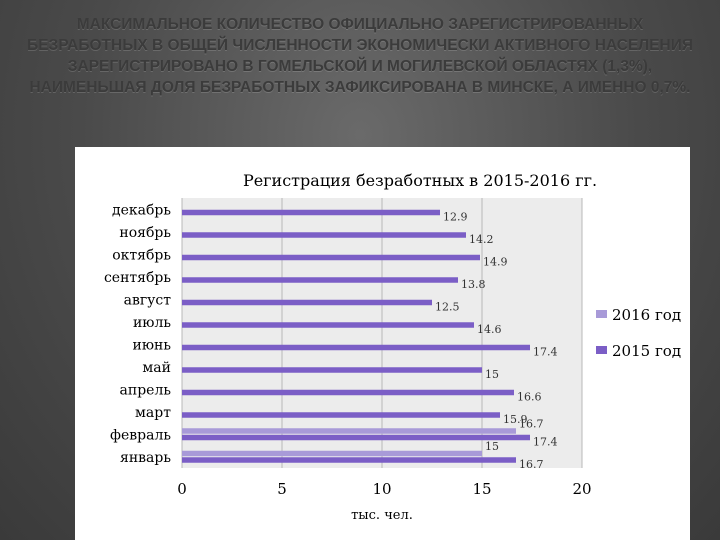  Describe the element at coordinates (646, 315) in the screenshot. I see `legend-label: 2016 год` at that location.